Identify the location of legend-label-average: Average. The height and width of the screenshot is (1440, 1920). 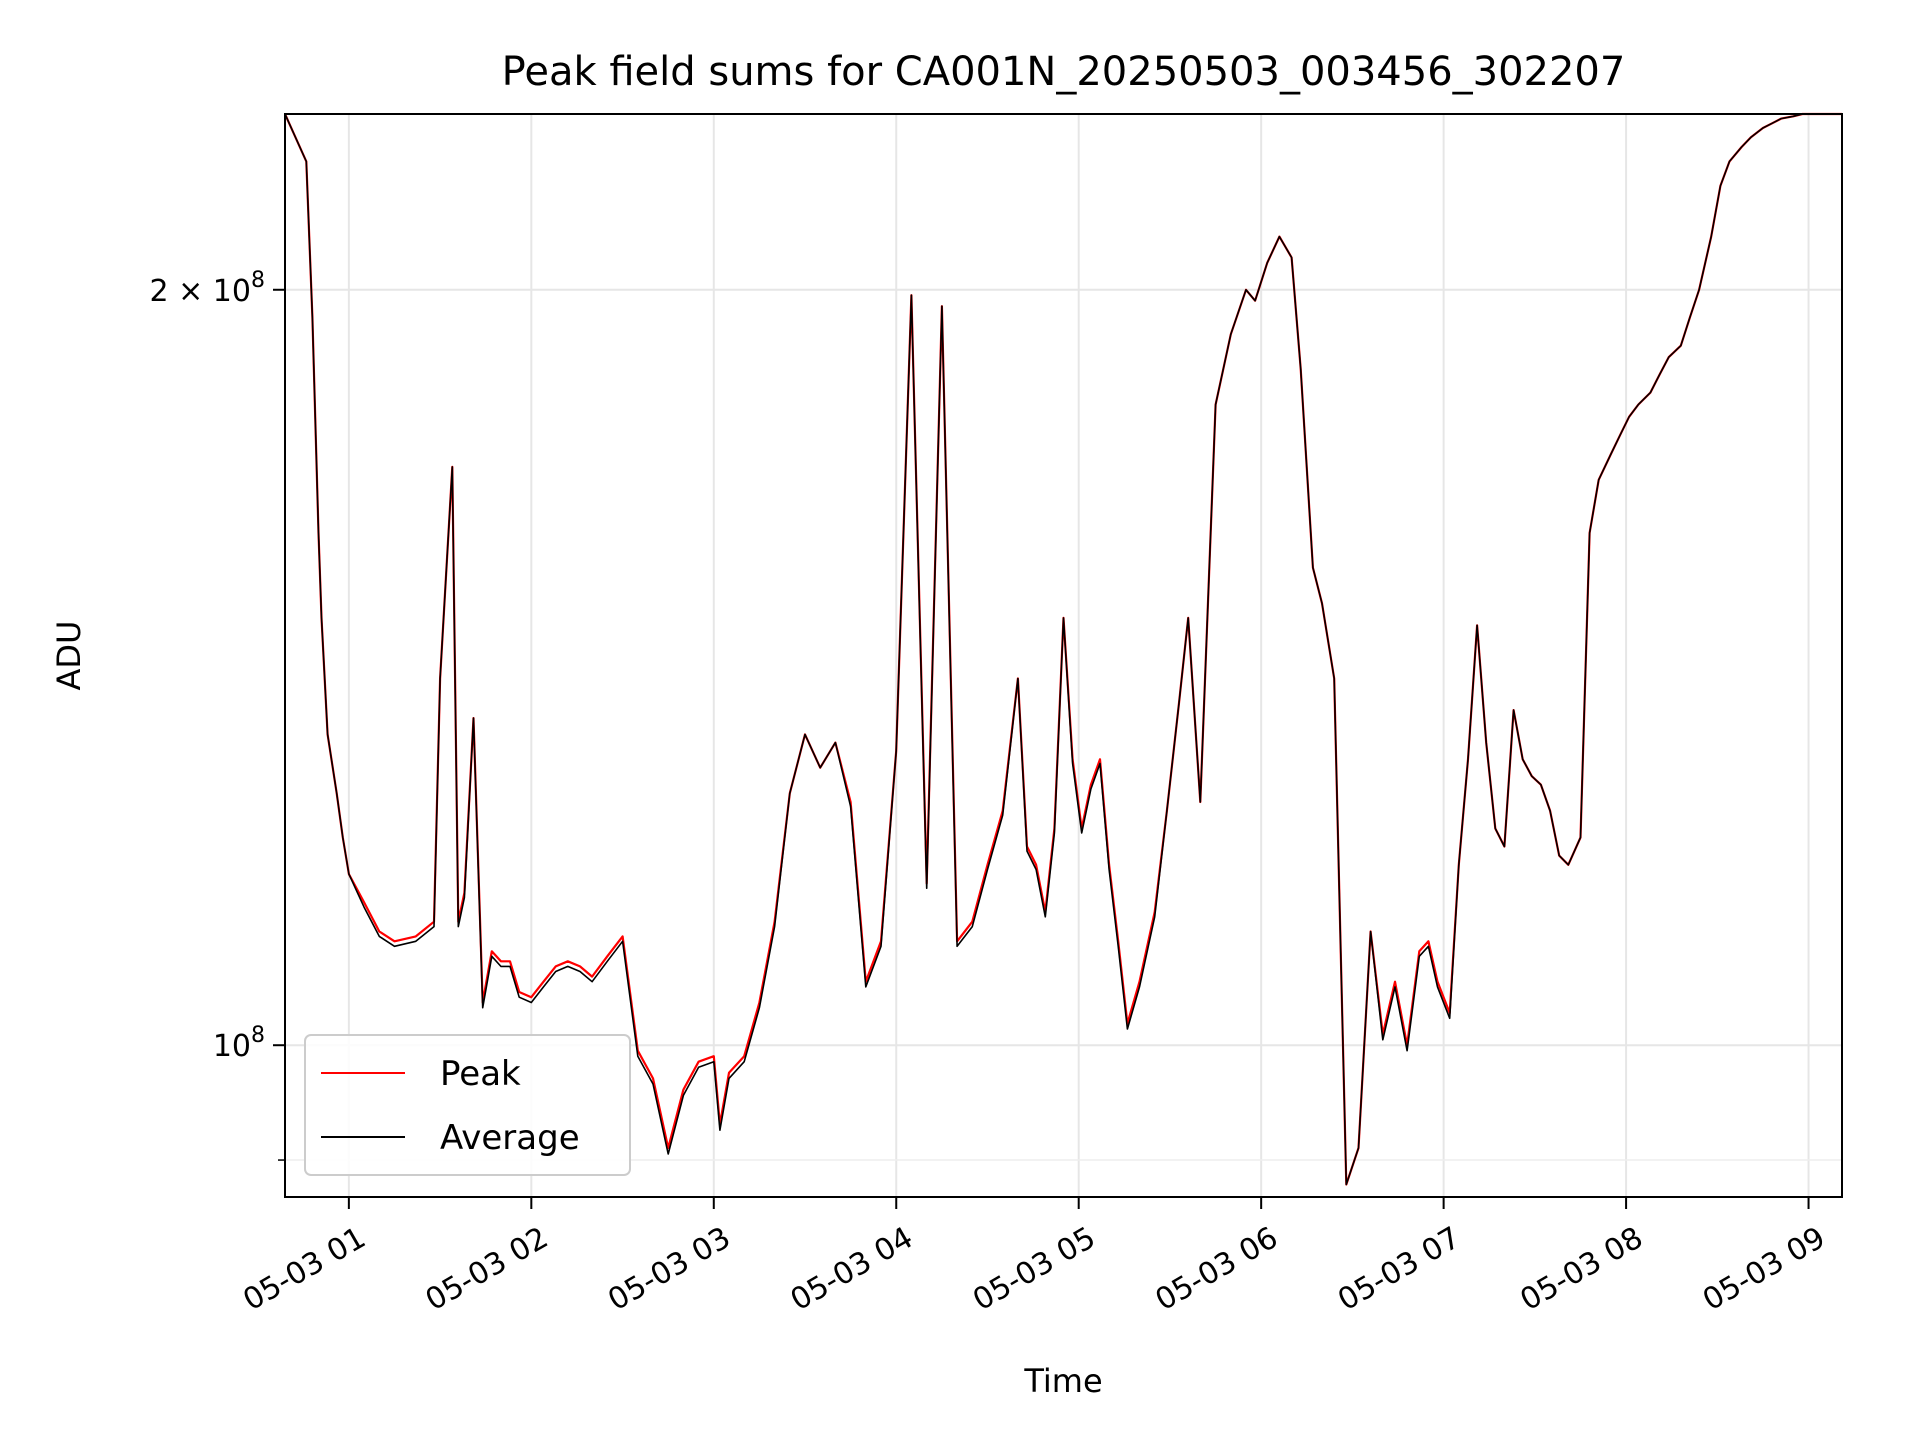
(510, 1138).